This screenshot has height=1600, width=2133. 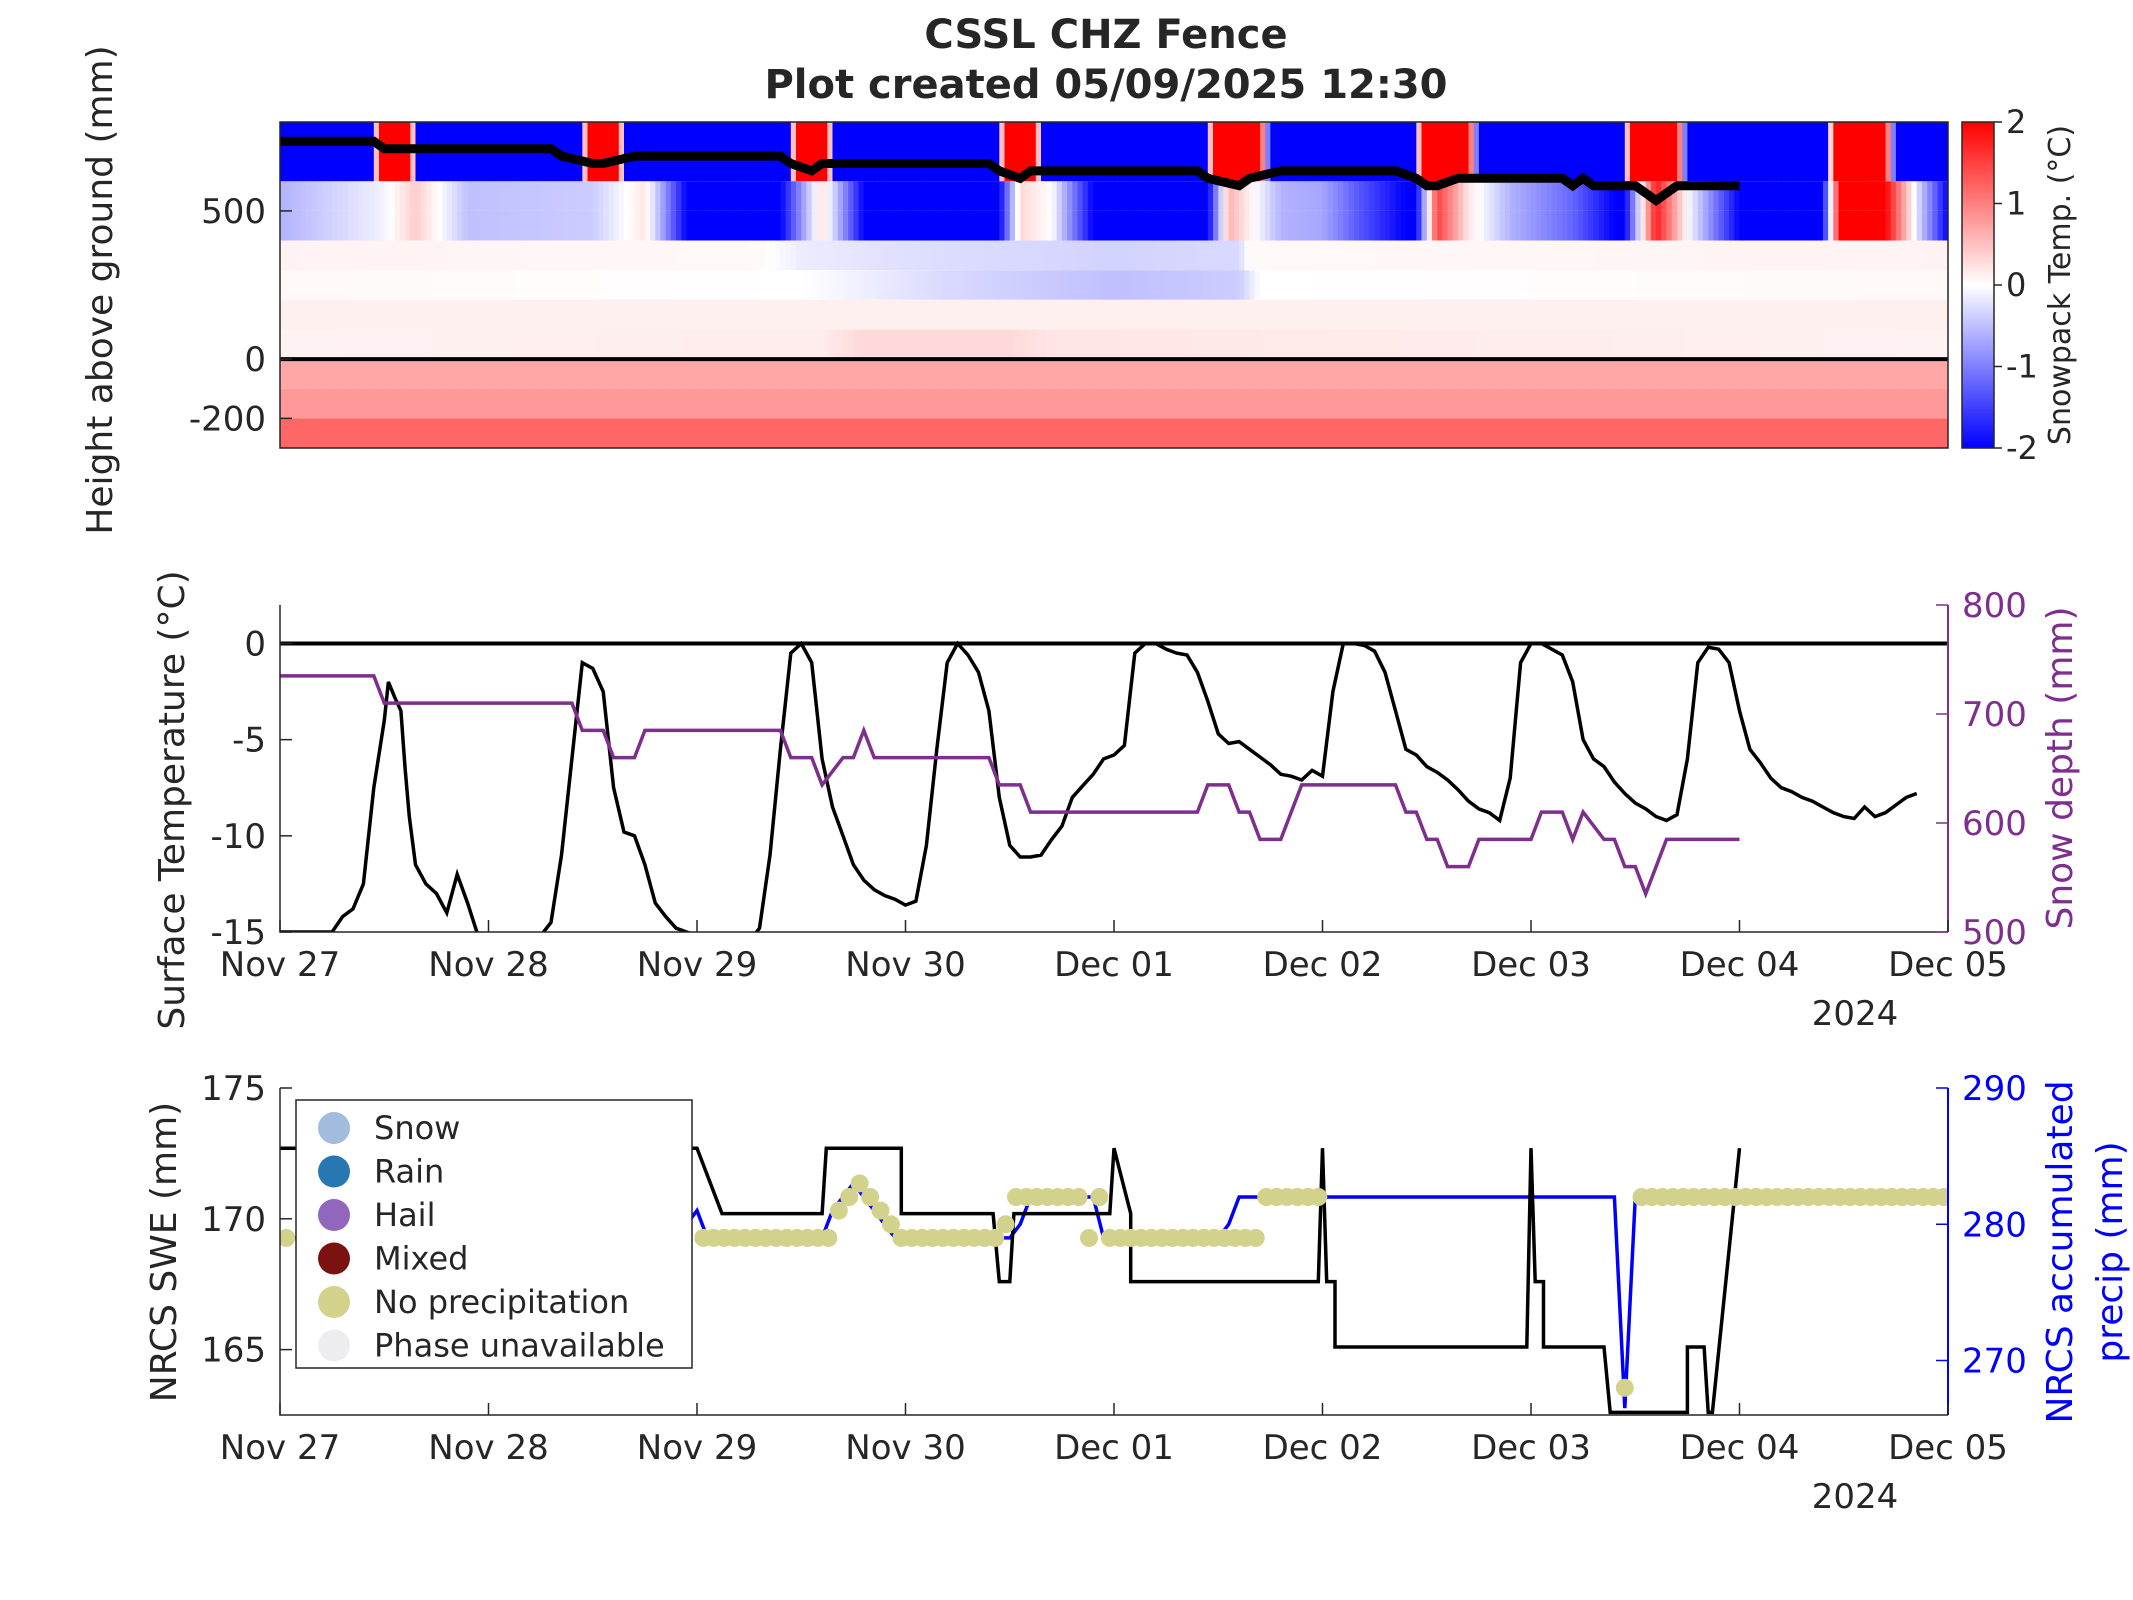 What do you see at coordinates (1948, 965) in the screenshot?
I see `surface-temp-x-tick-label: Dec 05` at bounding box center [1948, 965].